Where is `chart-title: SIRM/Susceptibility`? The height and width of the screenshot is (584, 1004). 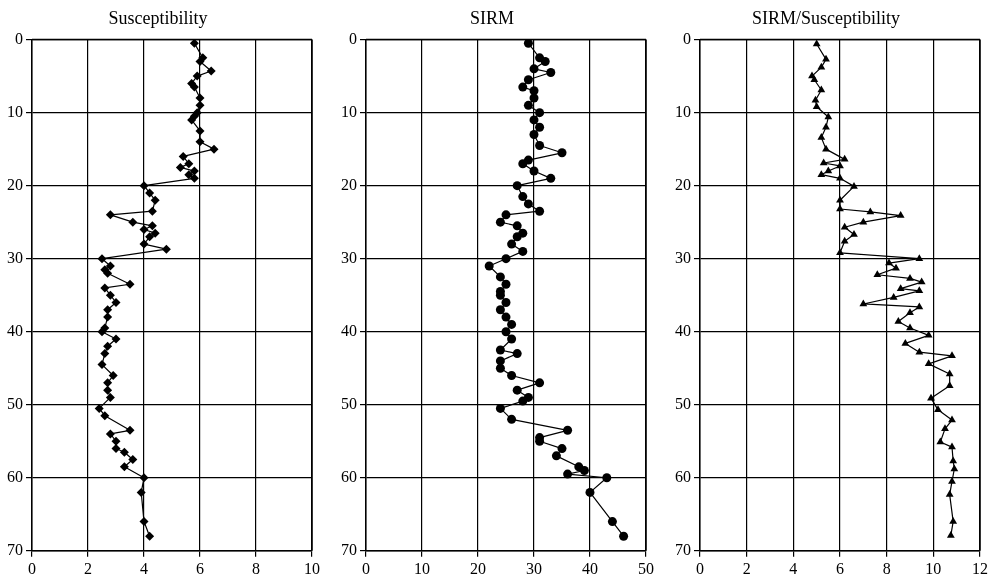 chart-title: SIRM/Susceptibility is located at coordinates (826, 17).